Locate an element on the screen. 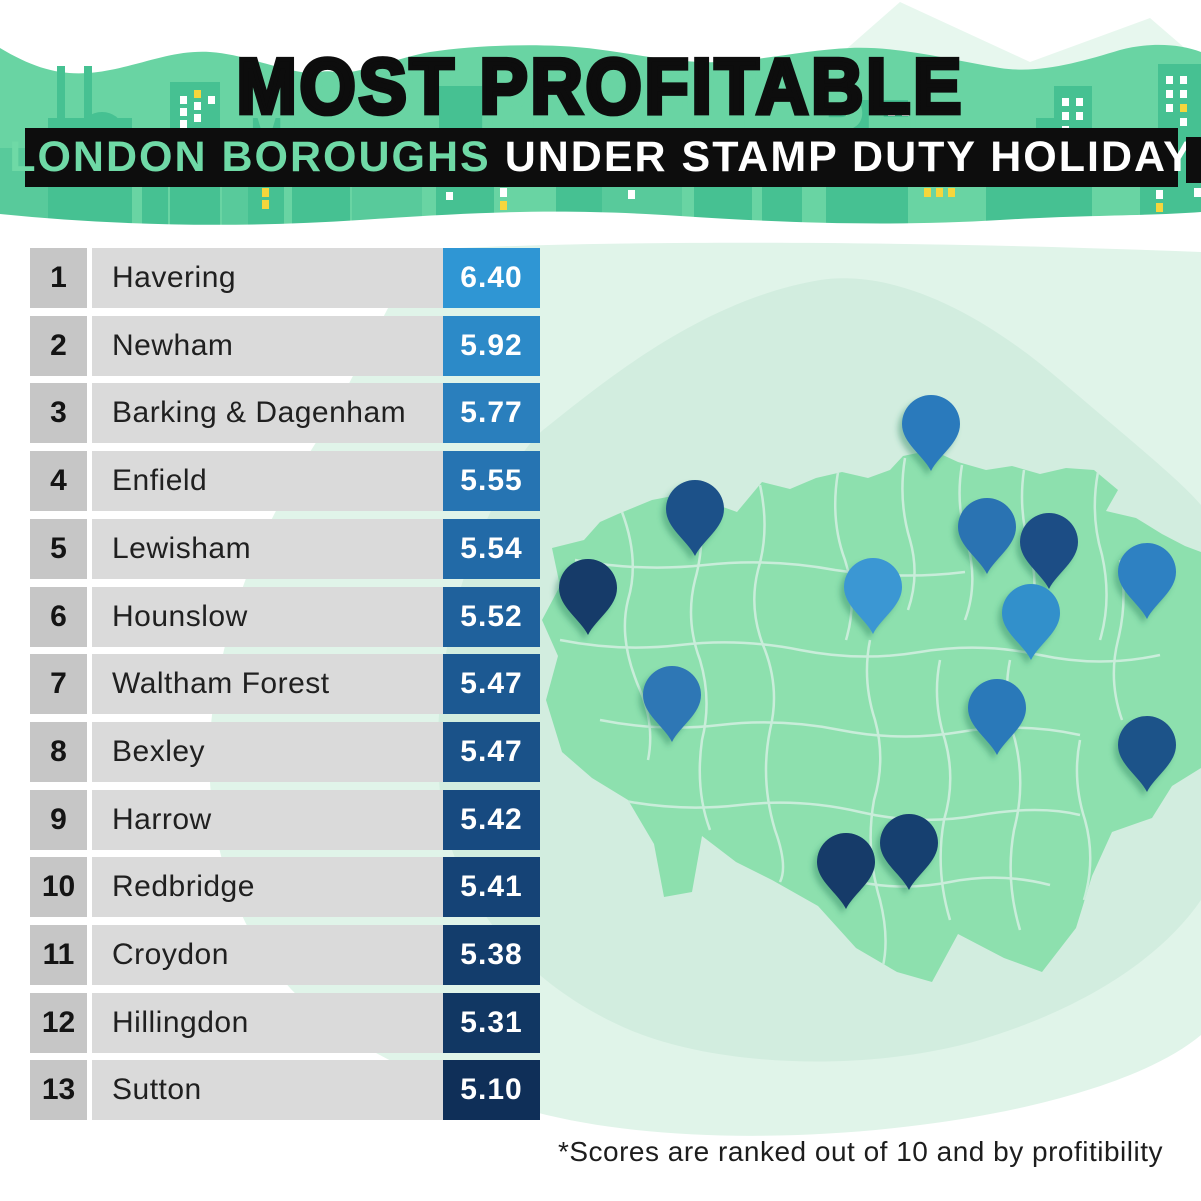  dangling-windows-yellow is located at coordinates (712, 200).